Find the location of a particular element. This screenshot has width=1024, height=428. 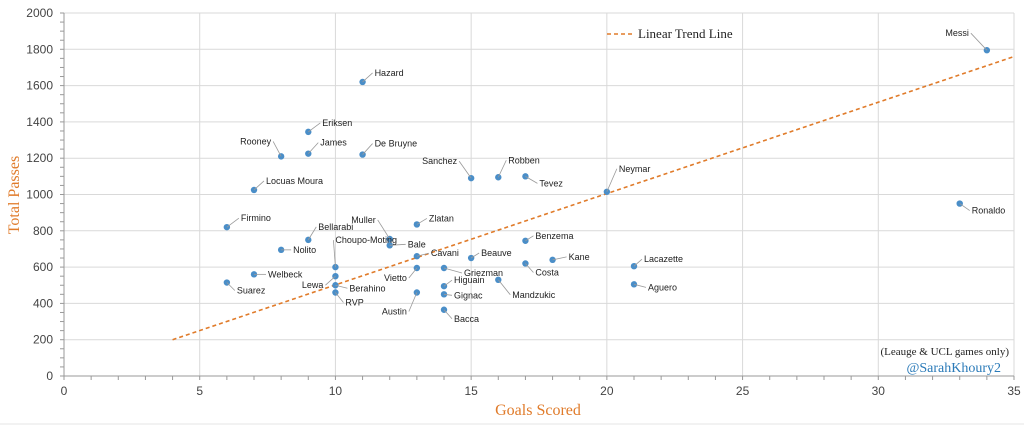

y-tick-label: 2000 is located at coordinates (39, 13).